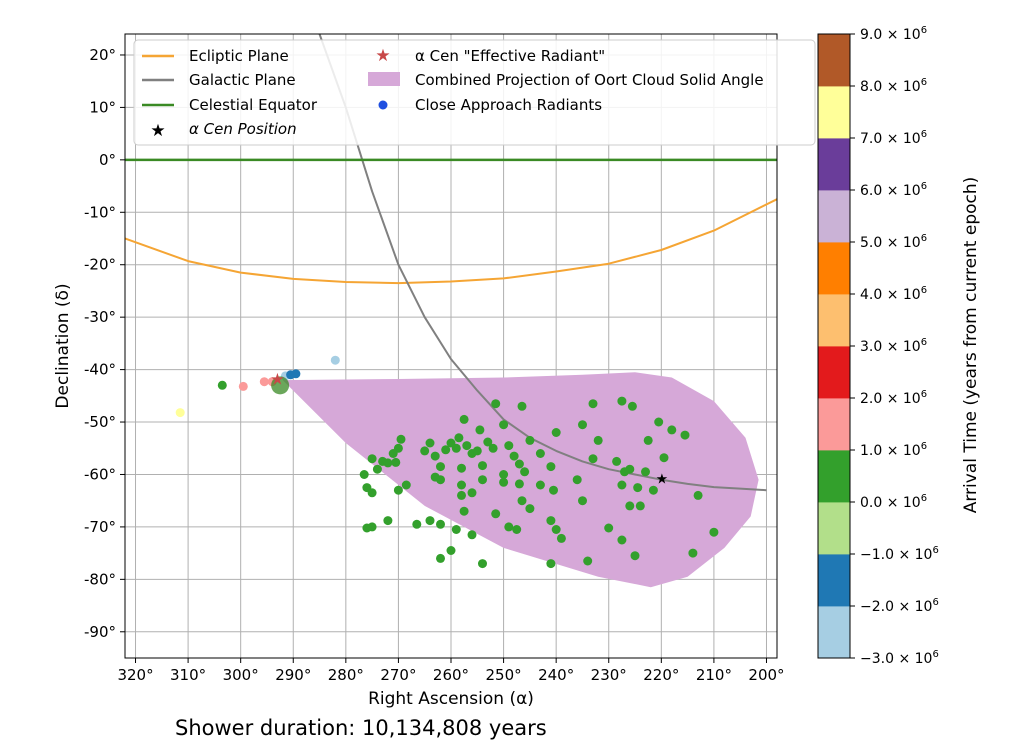  Describe the element at coordinates (243, 129) in the screenshot. I see `legend-label-alpha-cen-position: α Cen Position` at that location.